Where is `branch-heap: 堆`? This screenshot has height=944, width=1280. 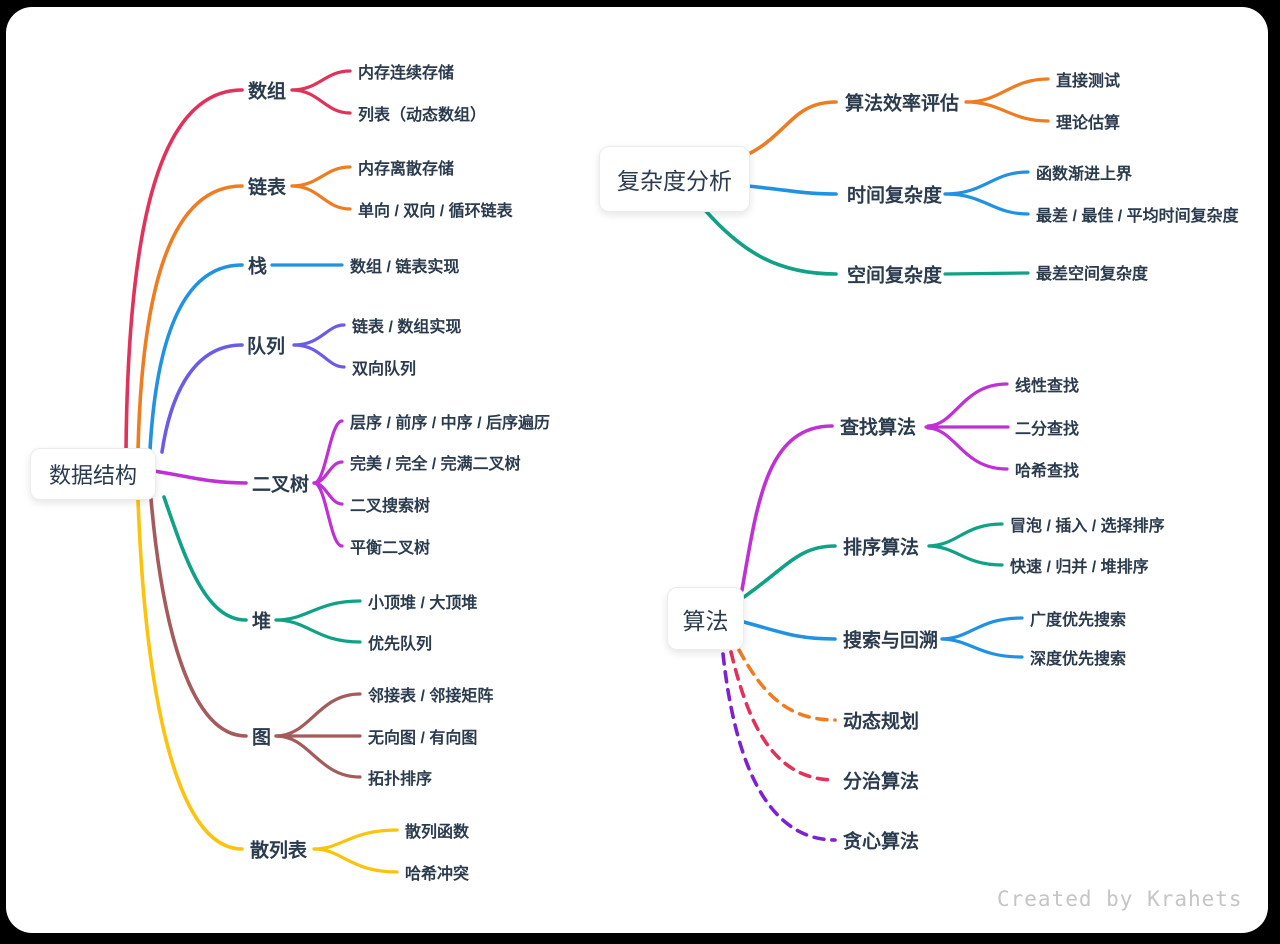
branch-heap: 堆 is located at coordinates (262, 622).